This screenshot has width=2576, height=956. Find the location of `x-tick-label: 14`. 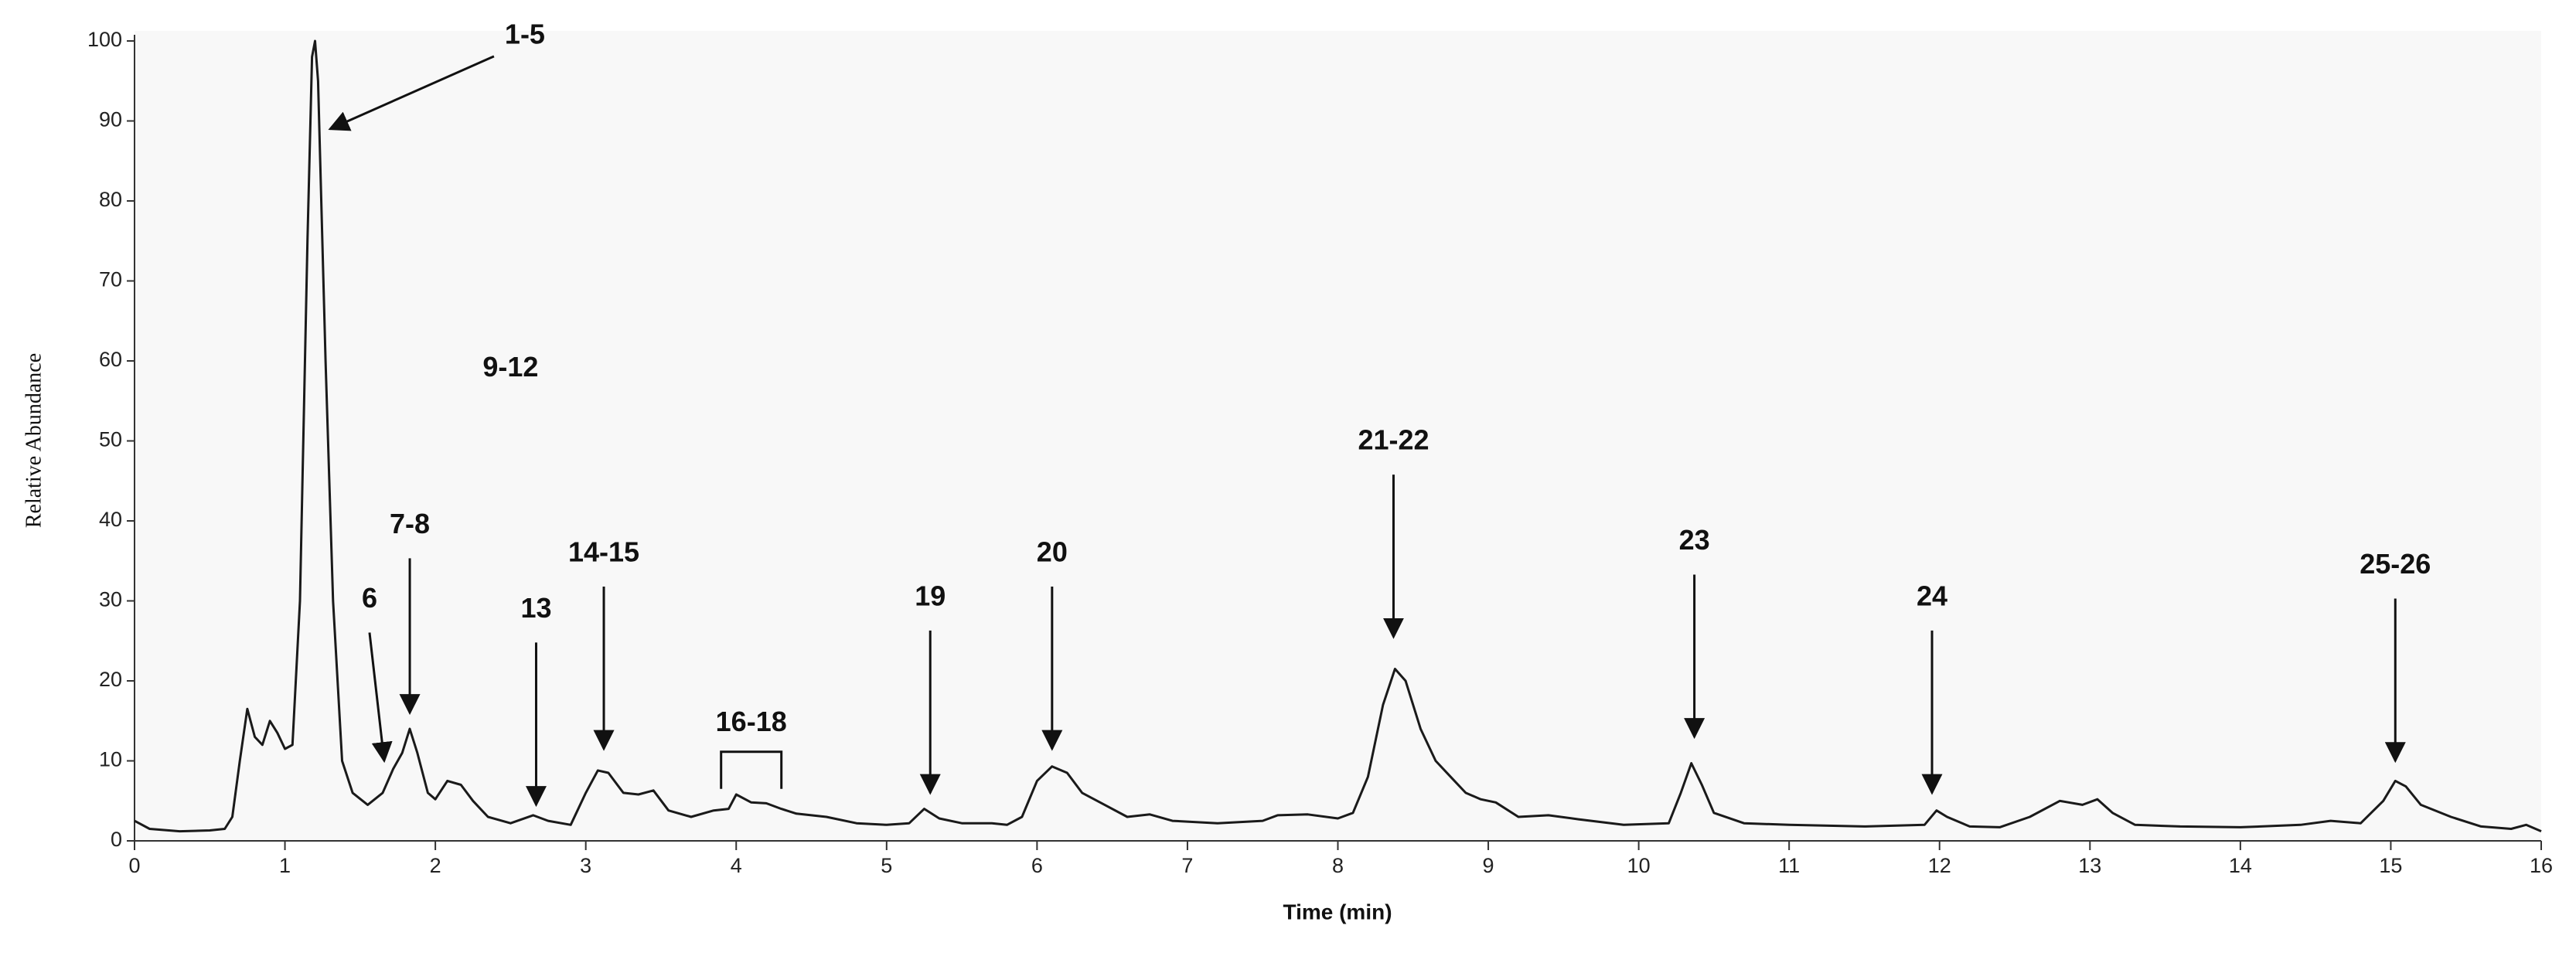

x-tick-label: 14 is located at coordinates (2240, 865).